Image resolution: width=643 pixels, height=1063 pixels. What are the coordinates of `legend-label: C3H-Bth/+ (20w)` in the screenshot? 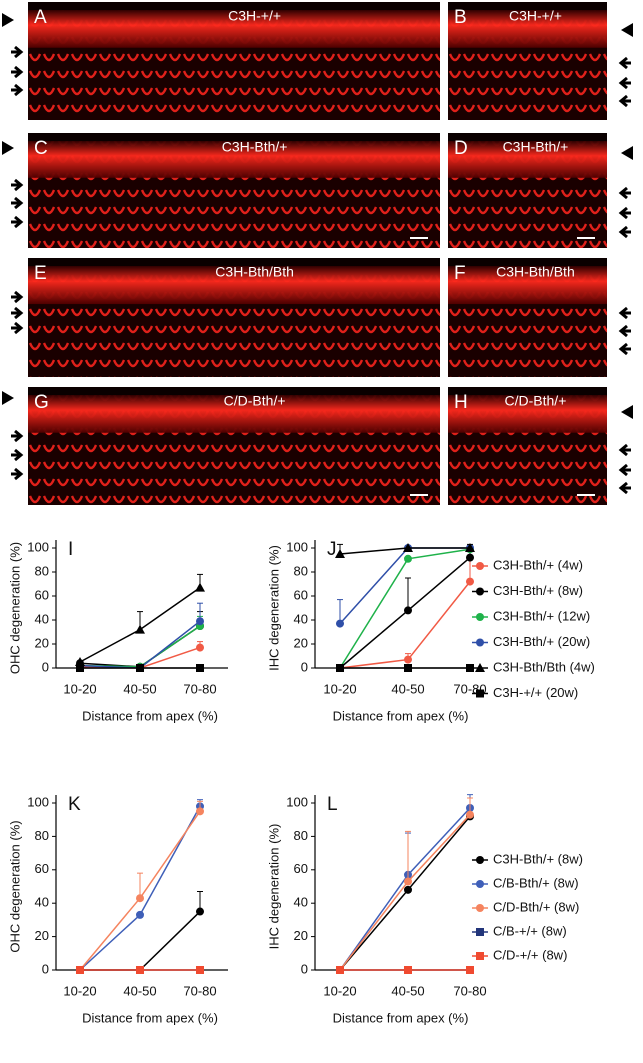 It's located at (541, 641).